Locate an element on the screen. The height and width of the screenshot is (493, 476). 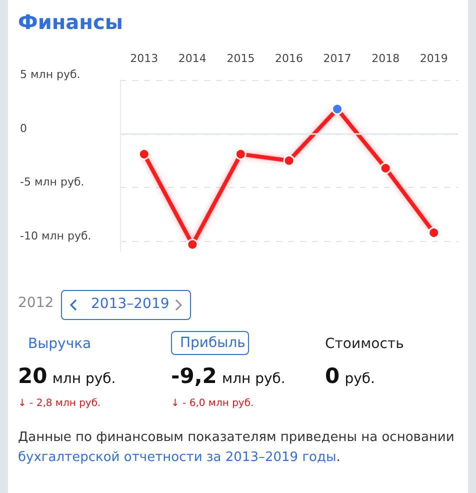
text: 0 is located at coordinates (332, 376).